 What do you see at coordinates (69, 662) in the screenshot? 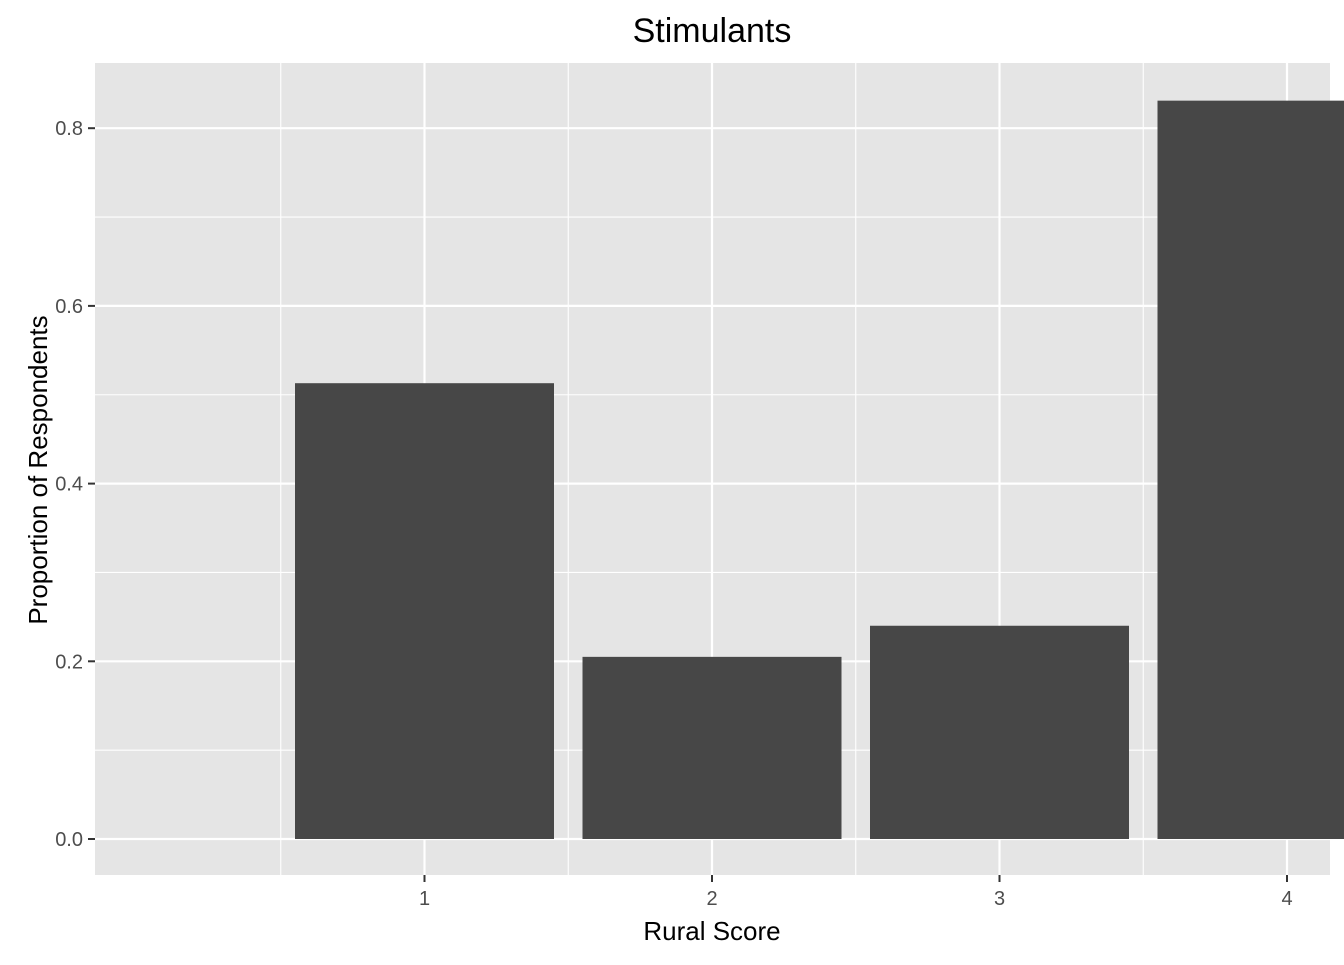
I see `y-tick-label: 0.2` at bounding box center [69, 662].